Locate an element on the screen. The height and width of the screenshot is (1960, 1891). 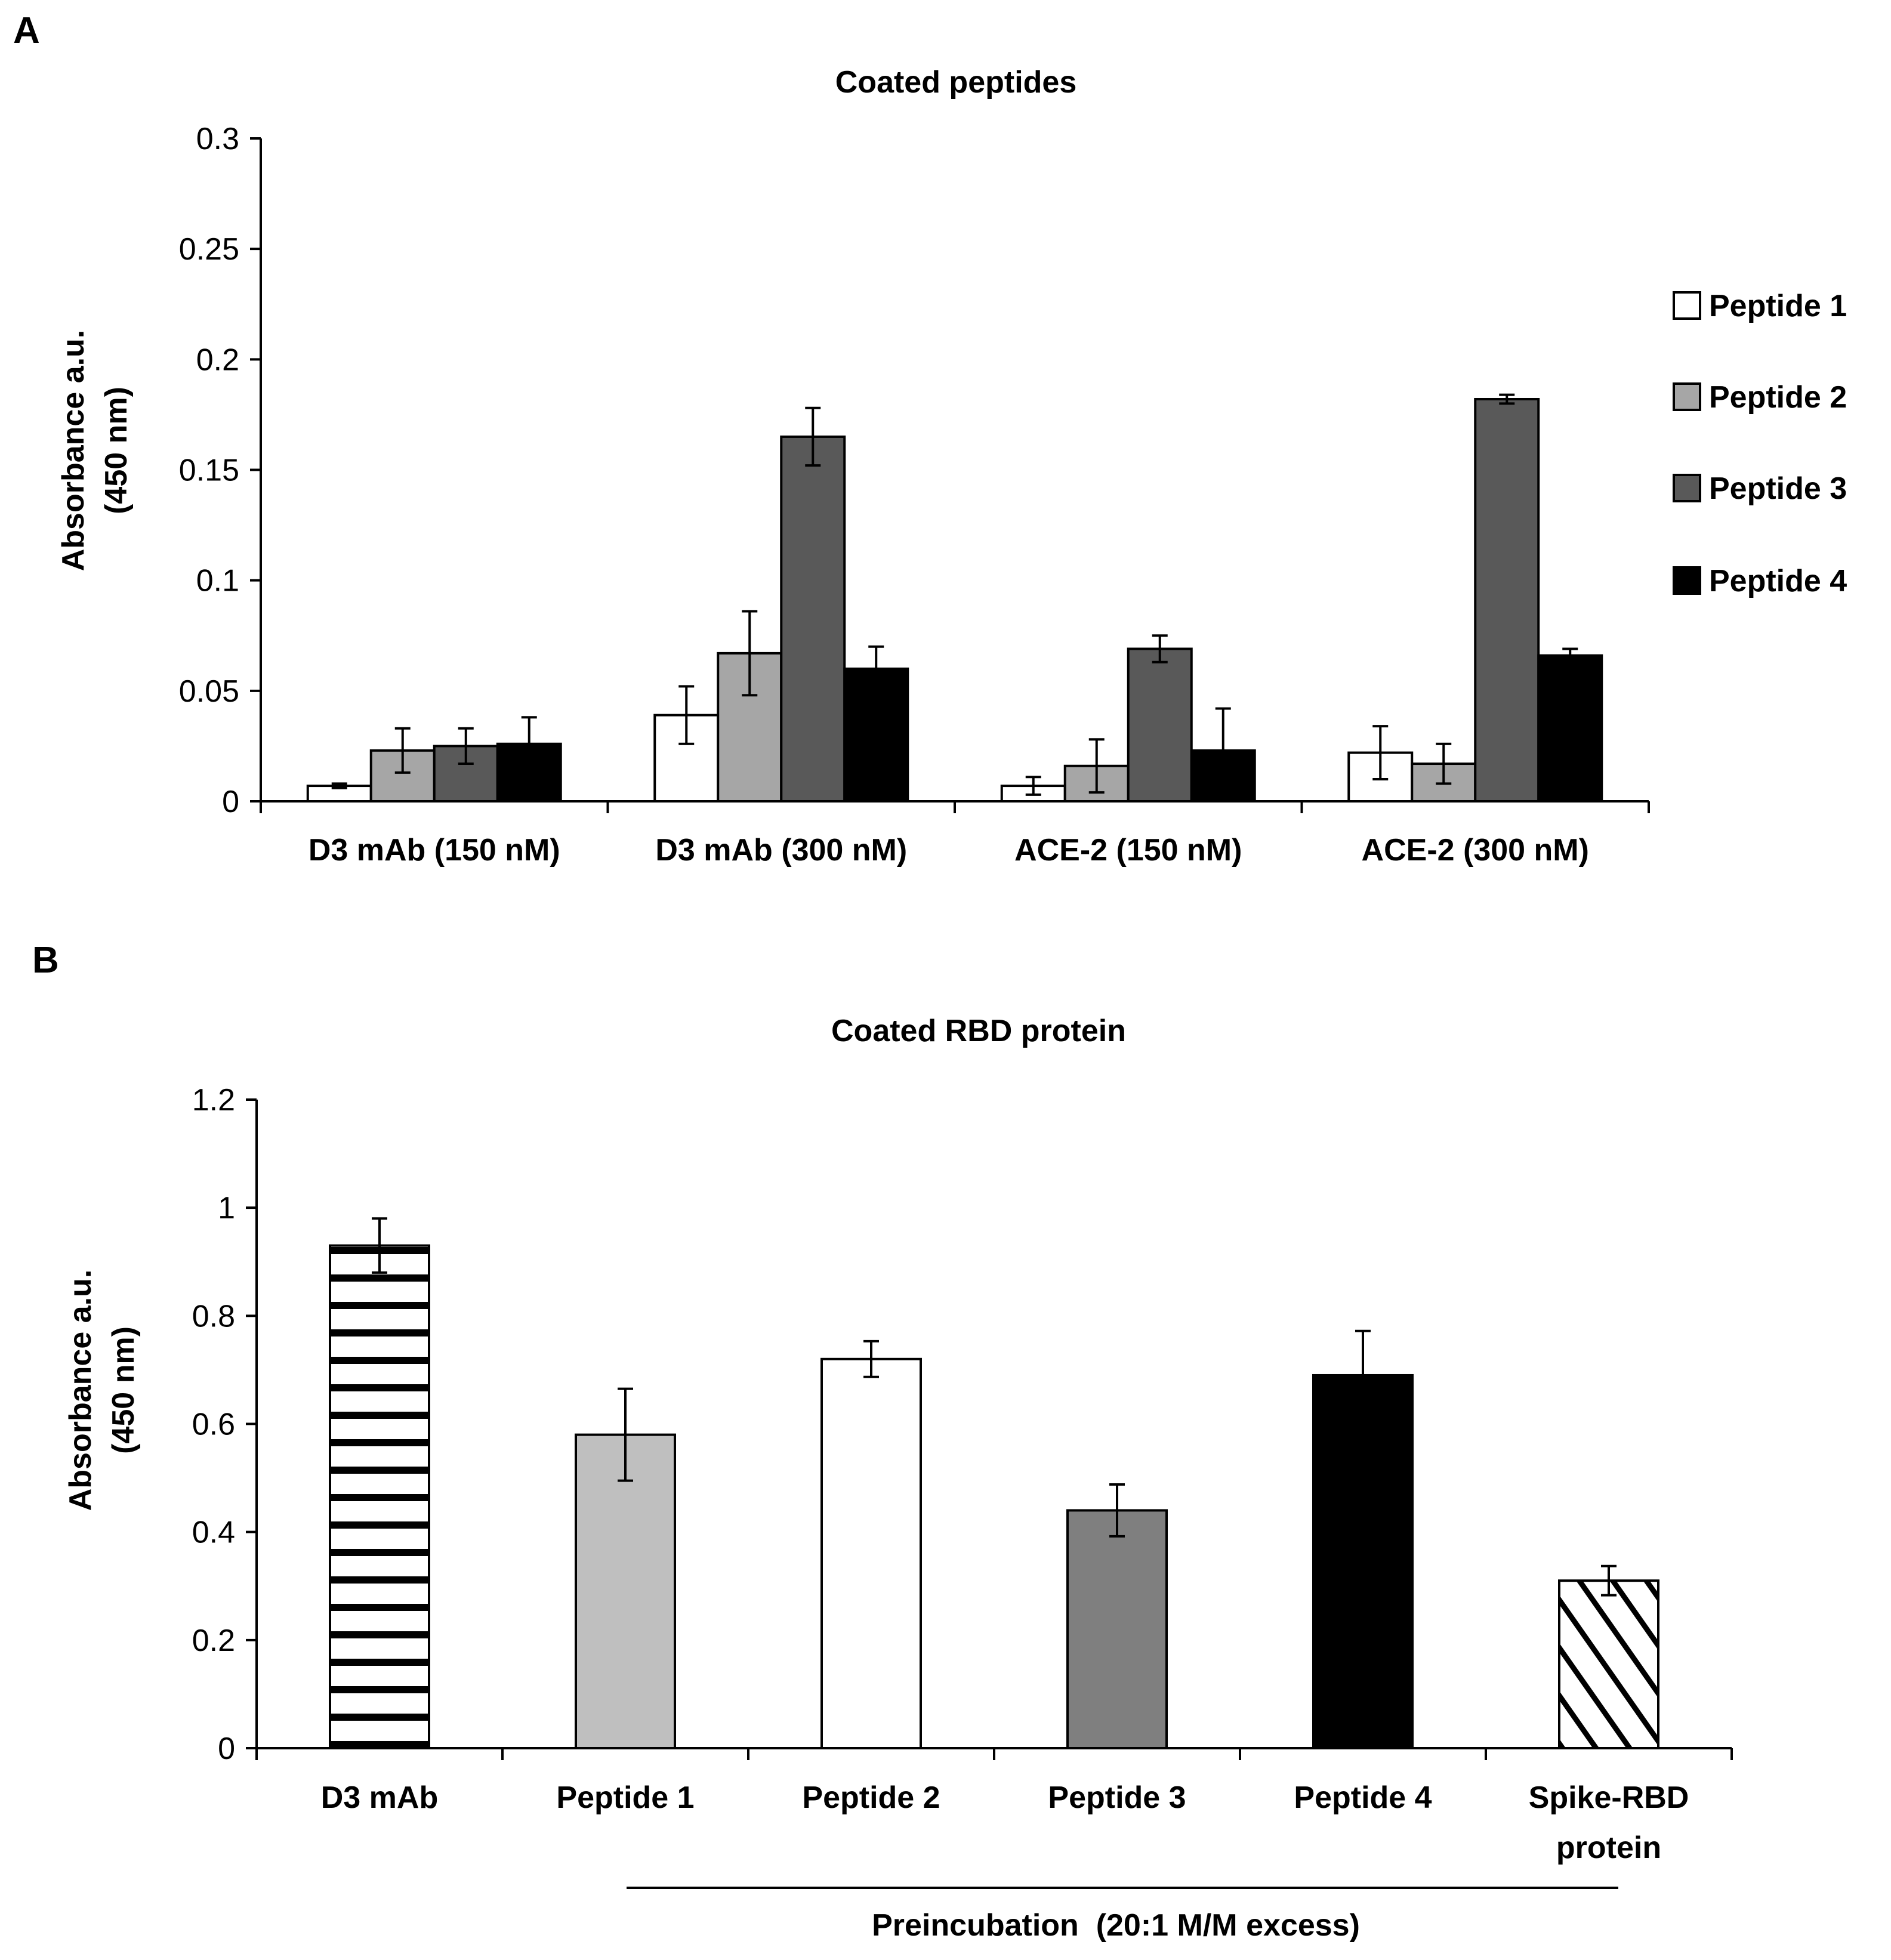
legend-label-peptide-2: Peptide 2 is located at coordinates (1778, 397).